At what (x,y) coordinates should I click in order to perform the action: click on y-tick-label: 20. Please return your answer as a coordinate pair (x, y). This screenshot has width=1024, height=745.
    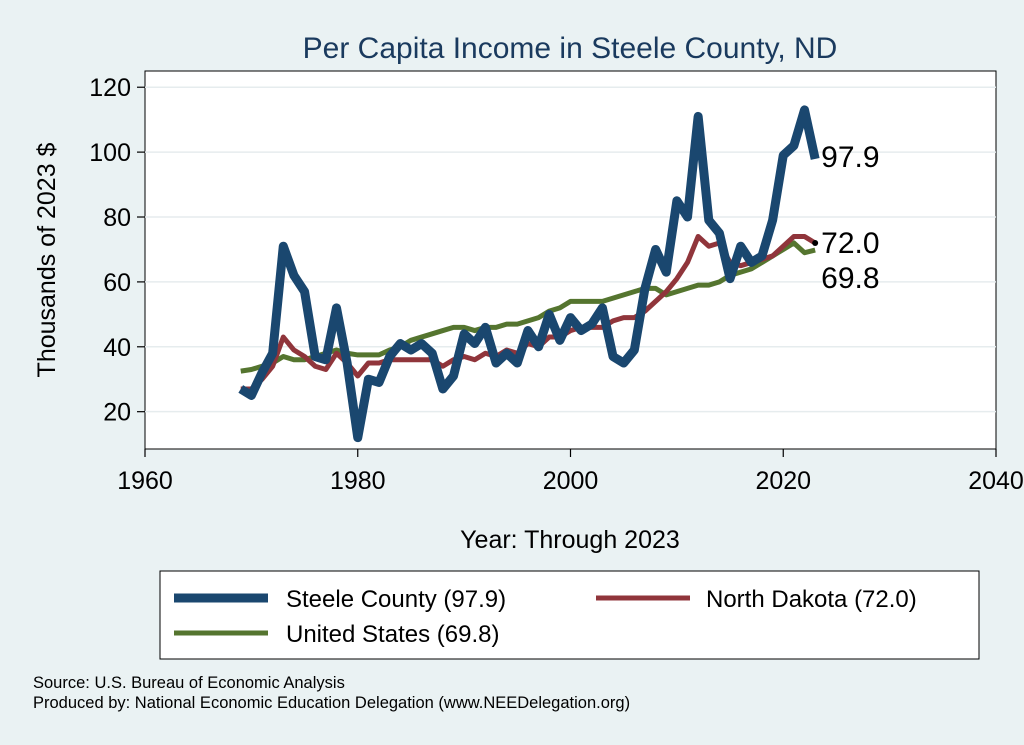
    Looking at the image, I should click on (117, 413).